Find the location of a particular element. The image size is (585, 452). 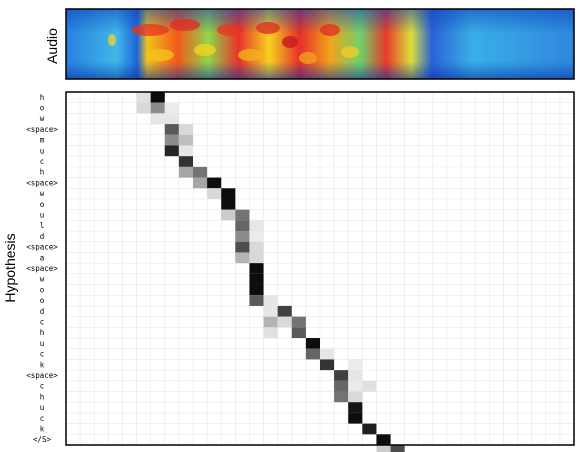

audio-axis-label: Audio is located at coordinates (52, 46).